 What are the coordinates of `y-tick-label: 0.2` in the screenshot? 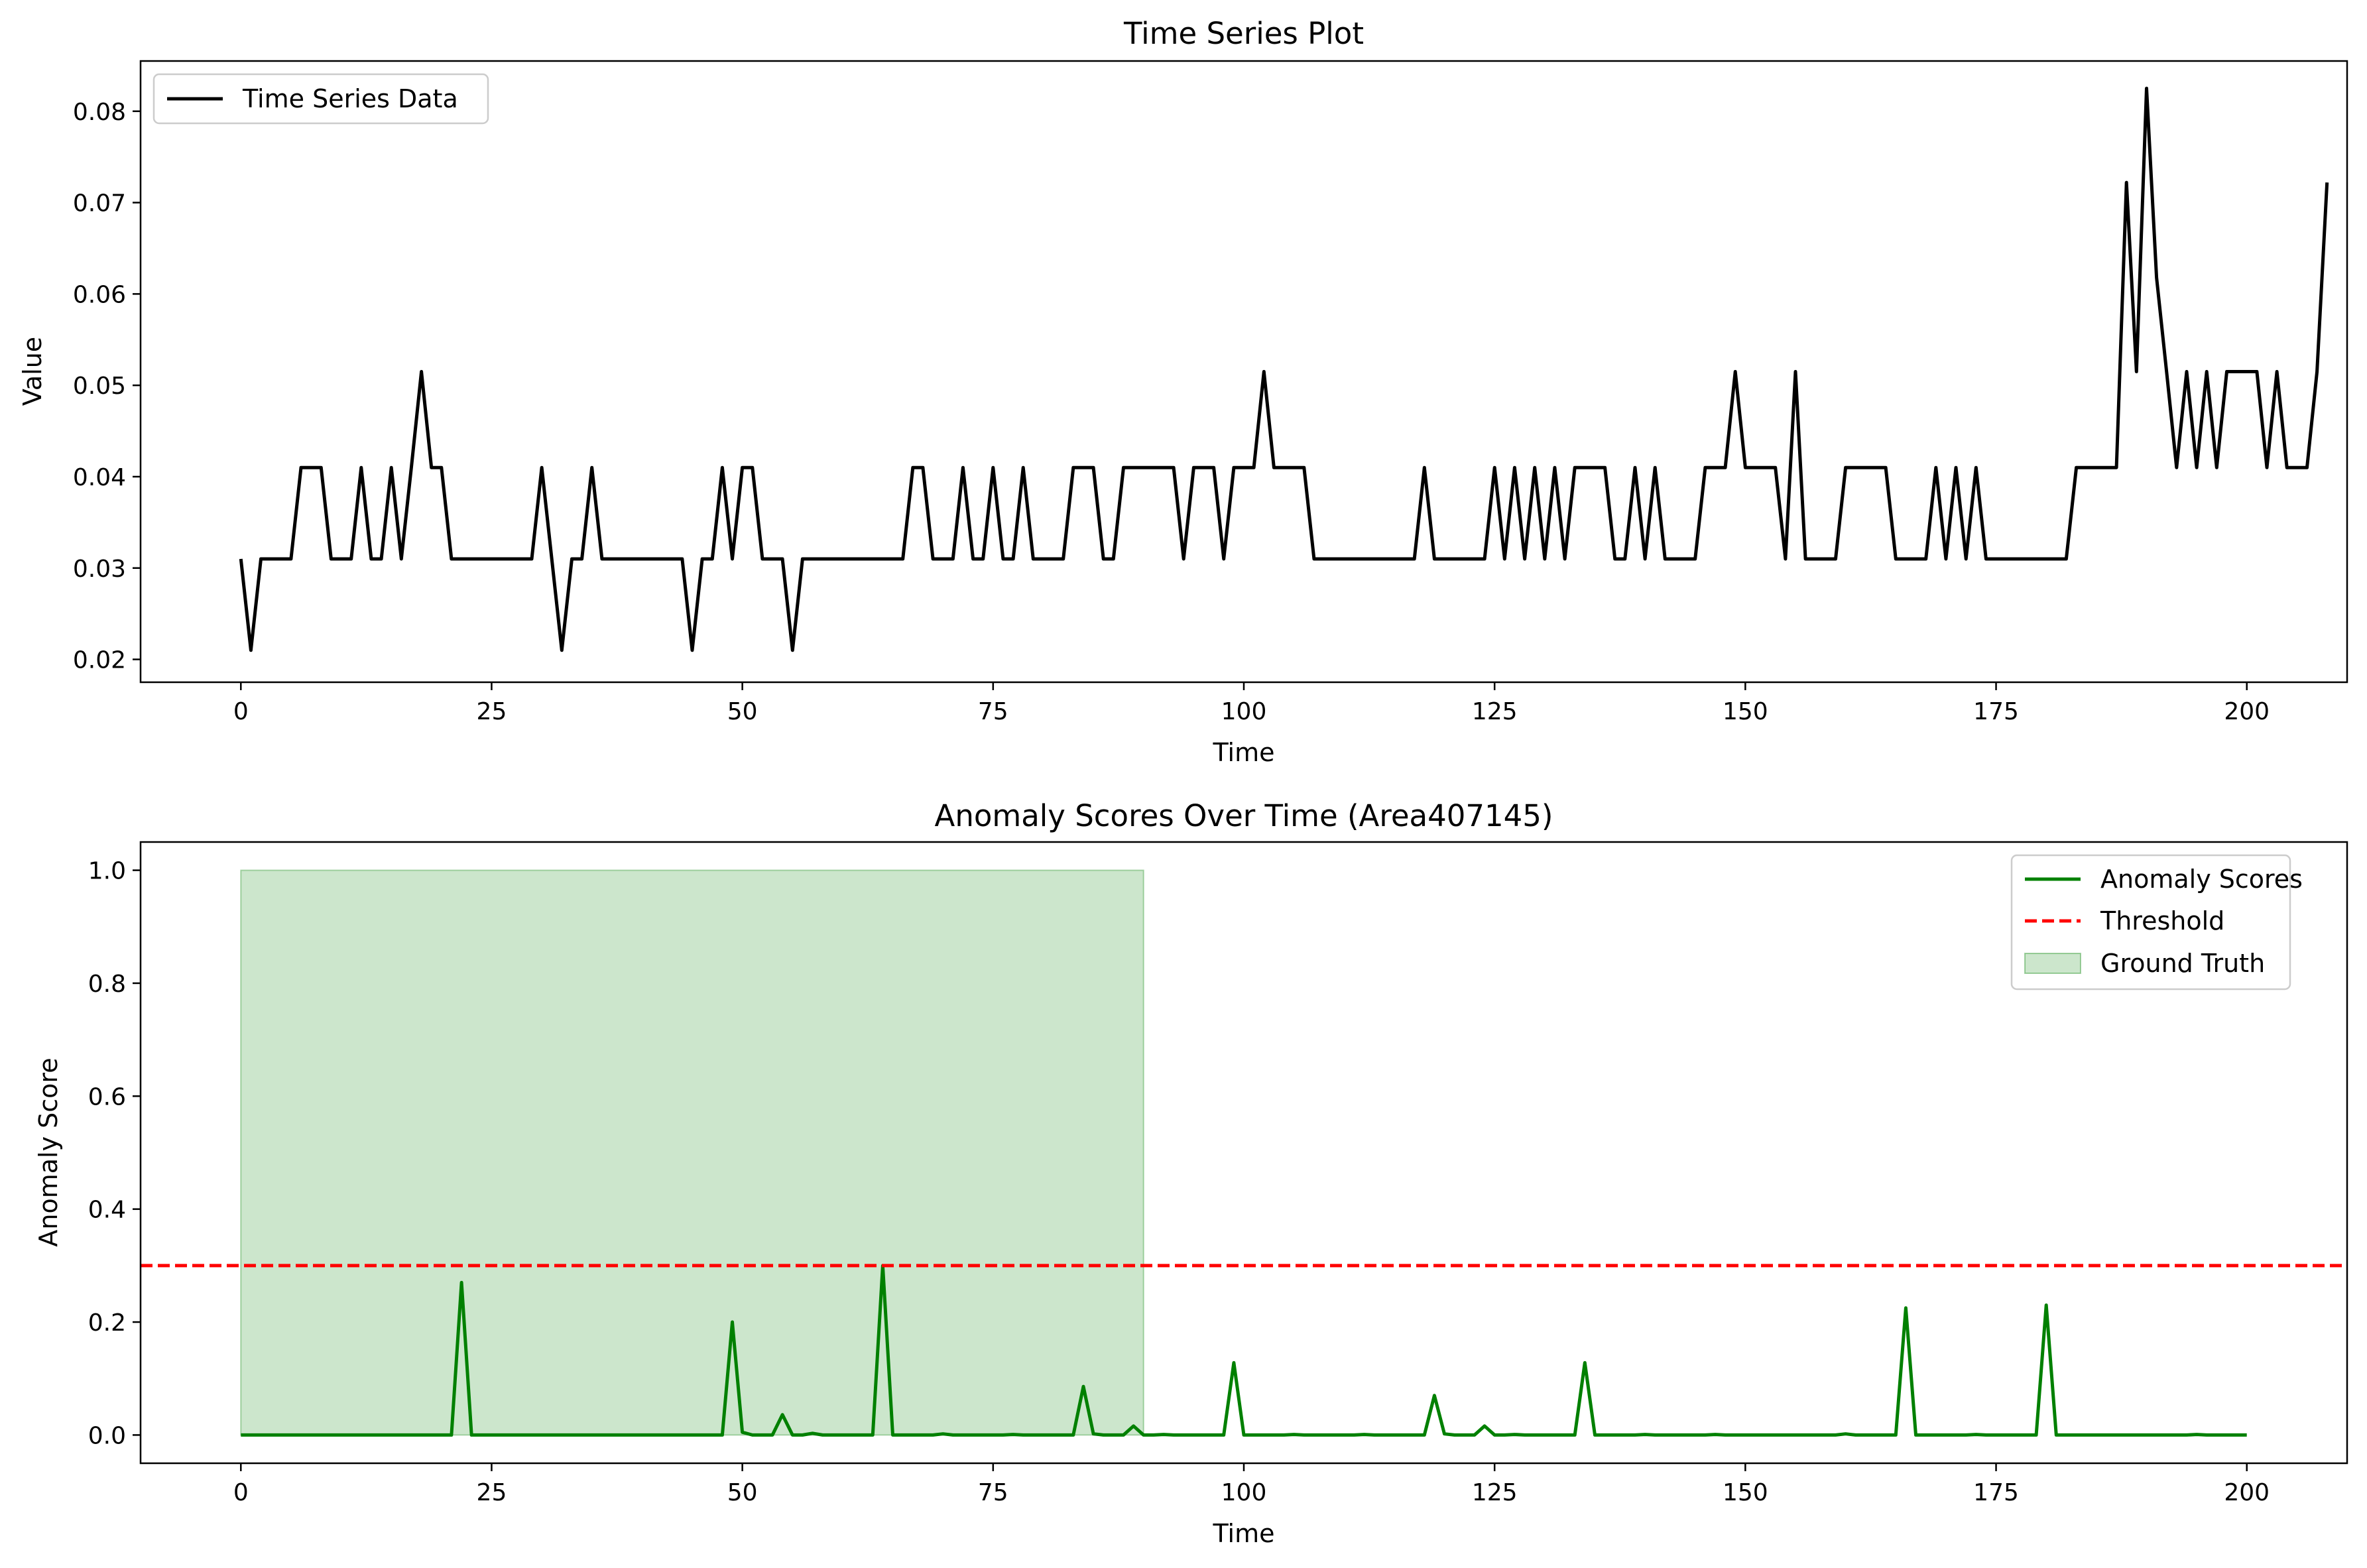 It's located at (107, 1323).